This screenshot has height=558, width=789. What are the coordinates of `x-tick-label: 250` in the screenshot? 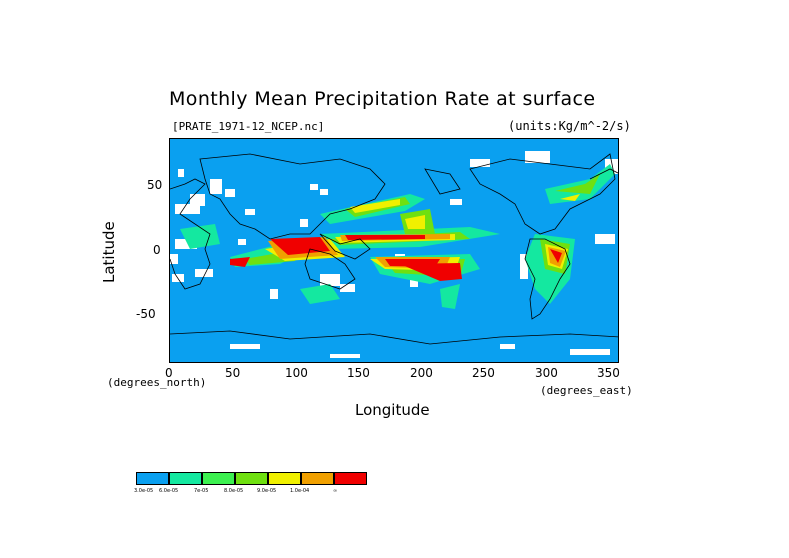 It's located at (483, 373).